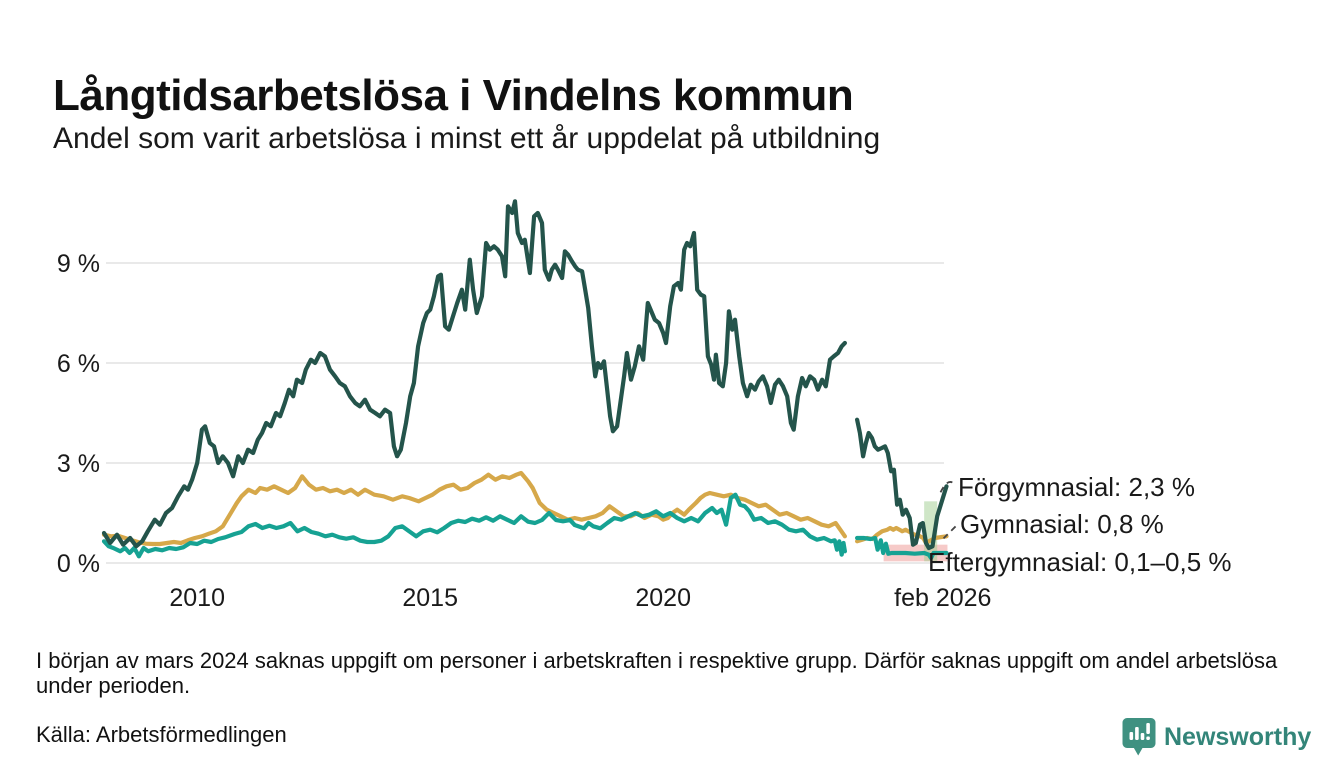 This screenshot has width=1340, height=780. I want to click on y-tick-label: 0 %, so click(78, 564).